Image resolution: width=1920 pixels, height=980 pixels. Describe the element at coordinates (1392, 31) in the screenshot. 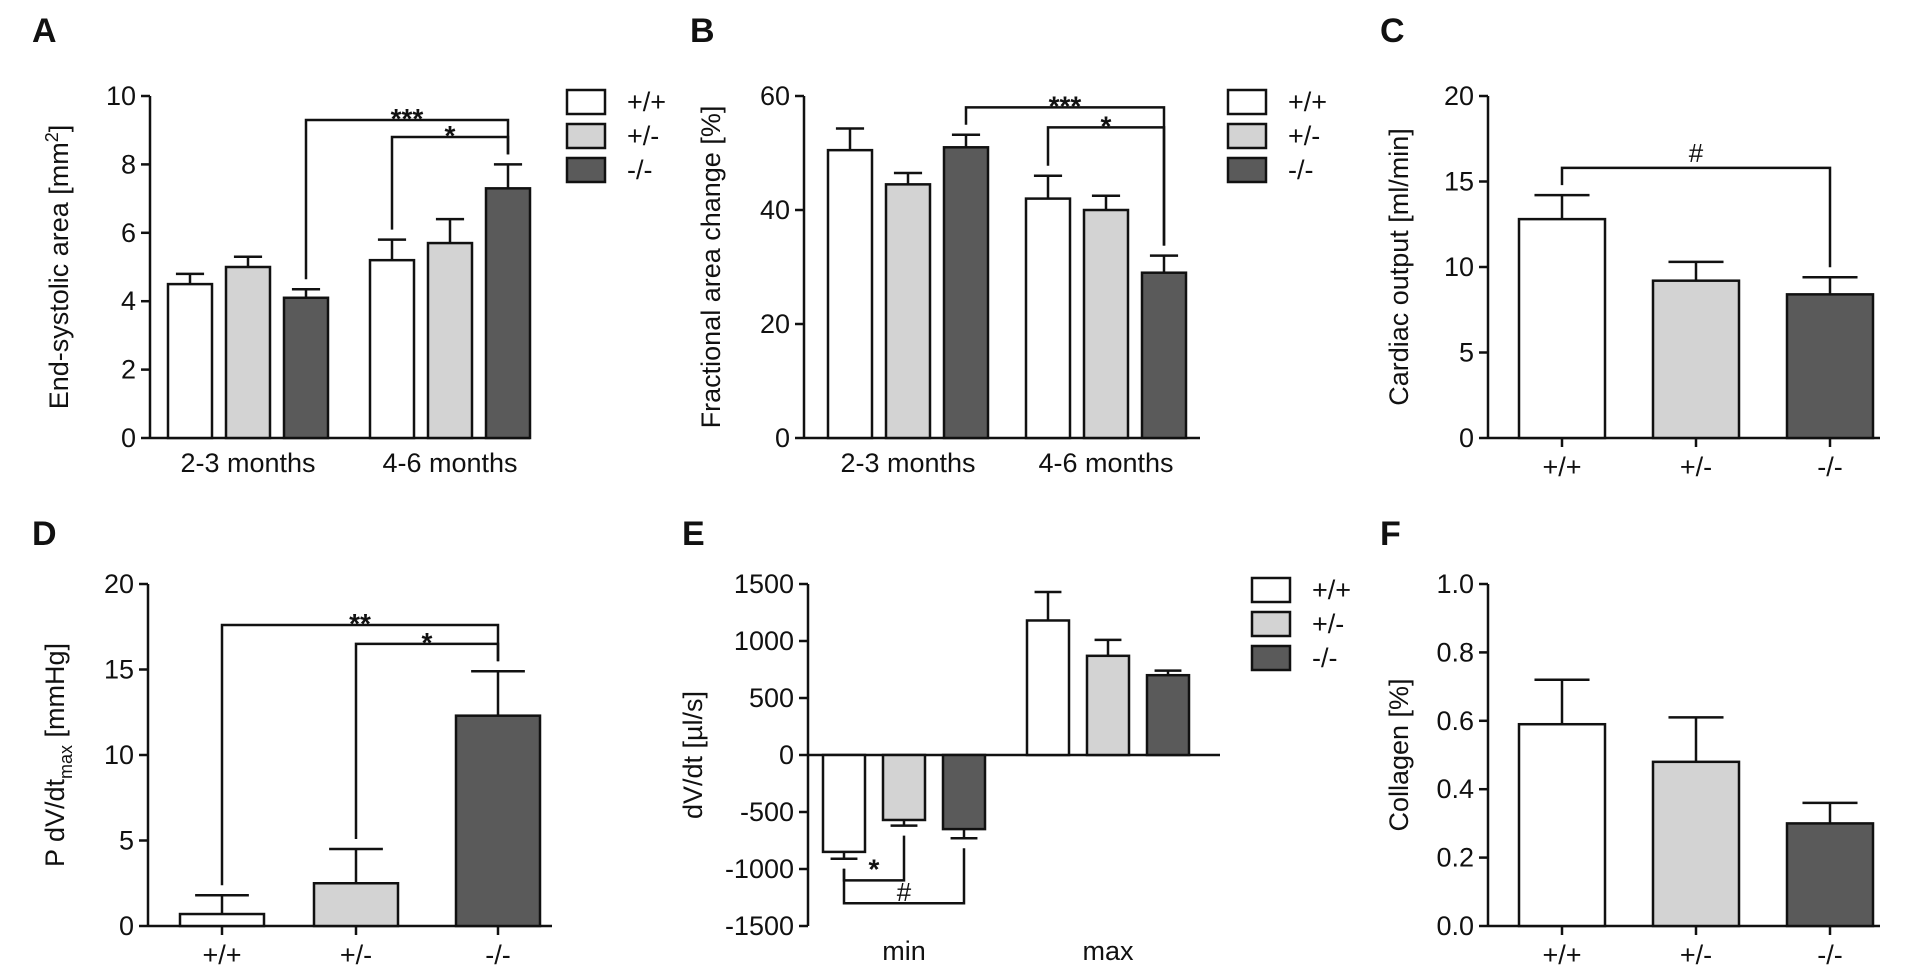

I see `panel-c-letter: C` at that location.